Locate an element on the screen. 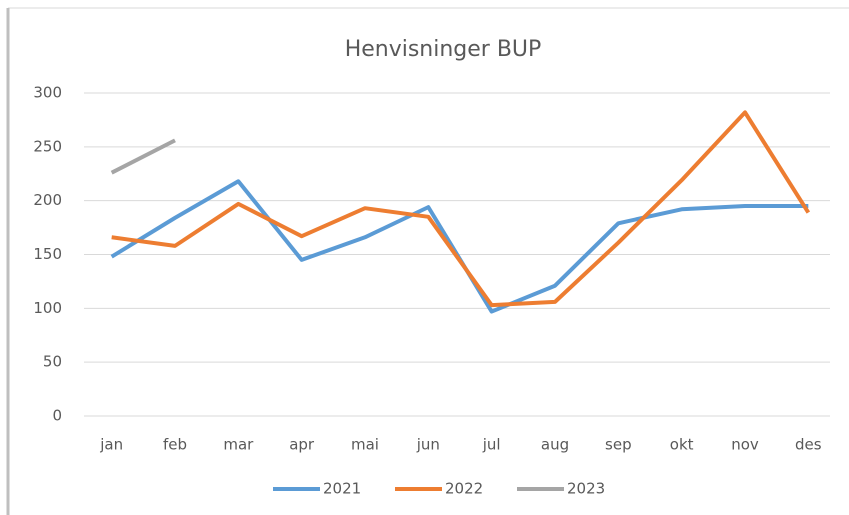 The height and width of the screenshot is (515, 849). legend-label: 2022 is located at coordinates (464, 489).